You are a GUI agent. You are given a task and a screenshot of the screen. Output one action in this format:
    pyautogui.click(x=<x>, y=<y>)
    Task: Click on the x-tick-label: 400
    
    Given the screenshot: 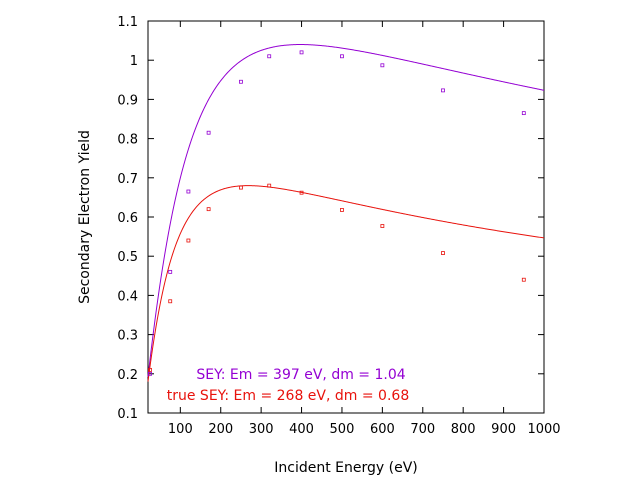 What is the action you would take?
    pyautogui.click(x=301, y=429)
    